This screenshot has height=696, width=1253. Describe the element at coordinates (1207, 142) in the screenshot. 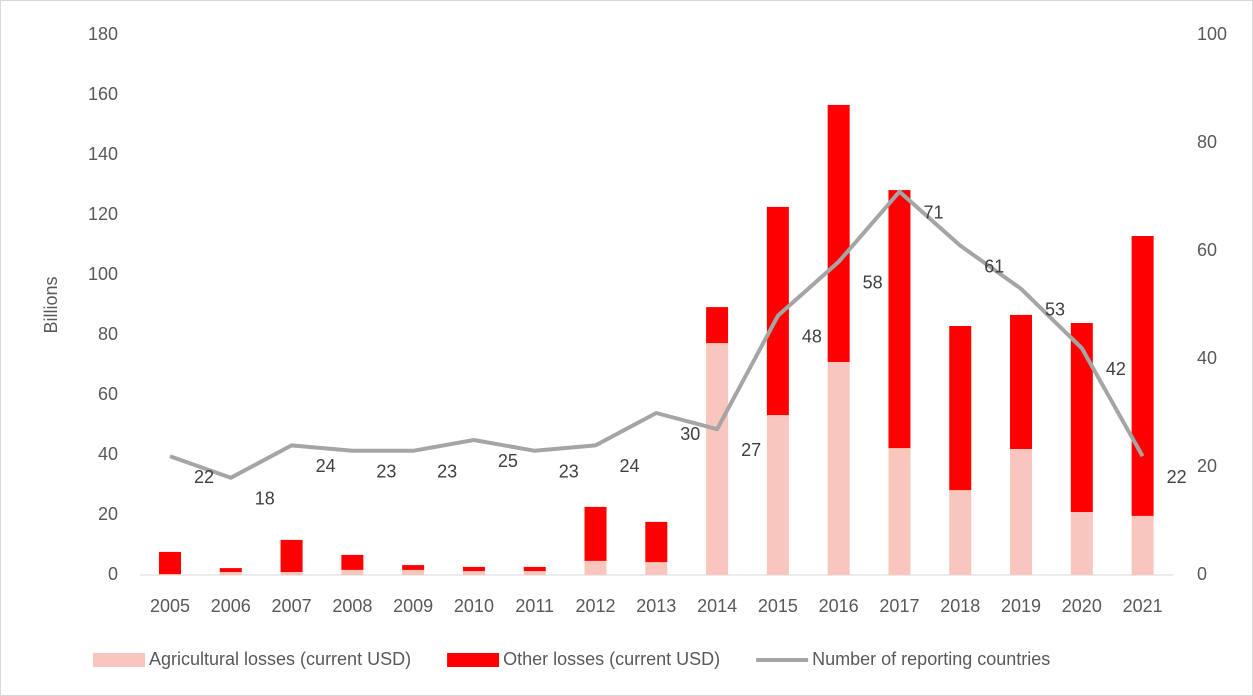

I see `y2-tick-label: 80` at that location.